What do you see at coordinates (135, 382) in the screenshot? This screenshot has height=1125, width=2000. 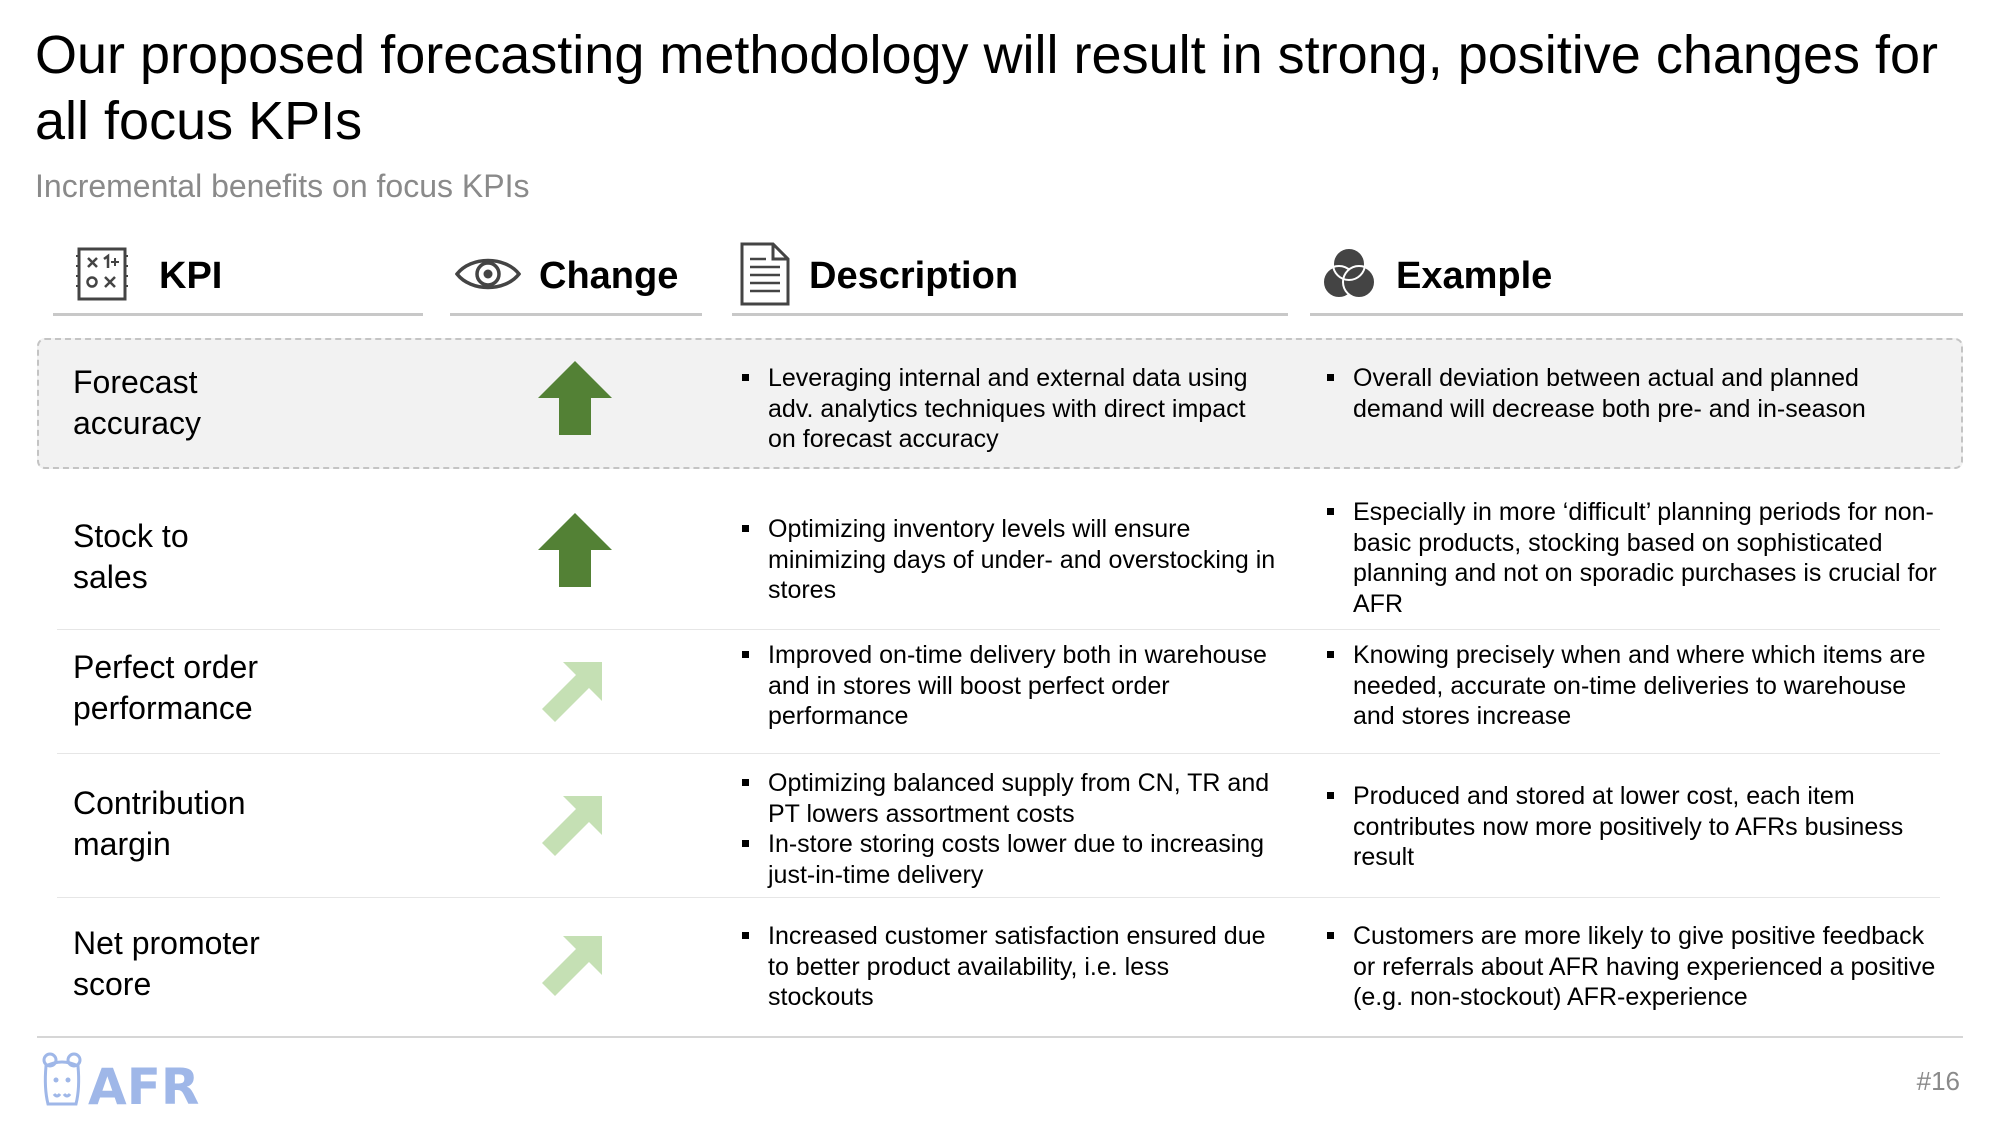 I see `kpi-name-line: Forecast` at bounding box center [135, 382].